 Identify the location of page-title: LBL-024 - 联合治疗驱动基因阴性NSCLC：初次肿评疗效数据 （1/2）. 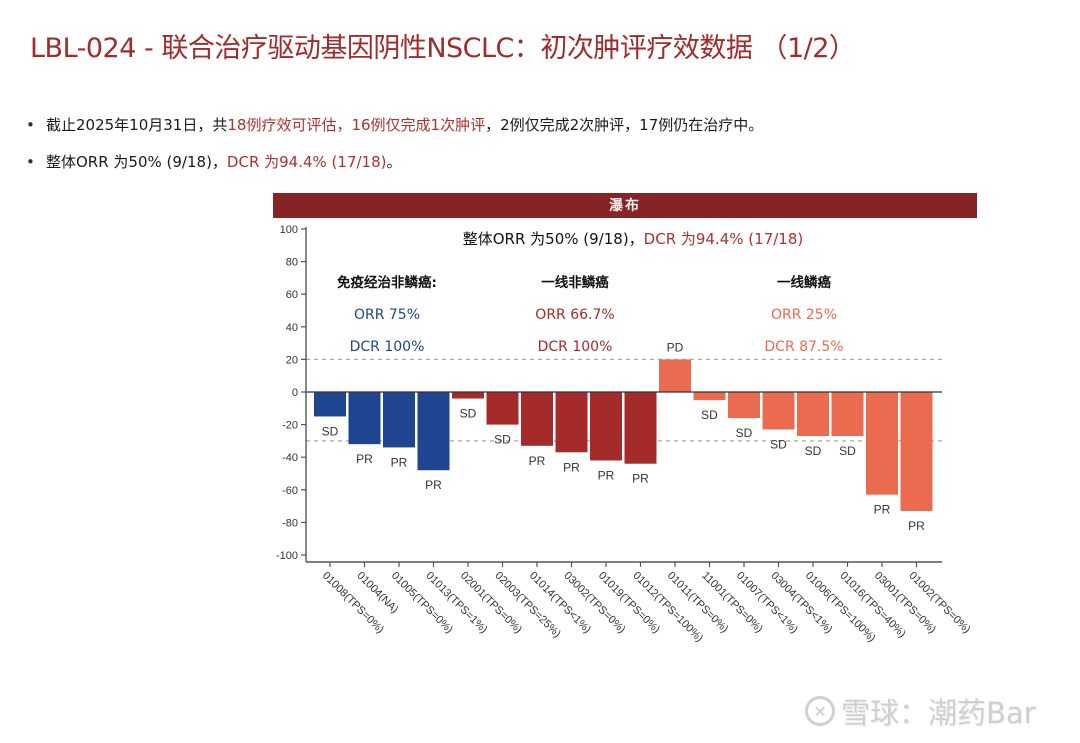
(443, 48).